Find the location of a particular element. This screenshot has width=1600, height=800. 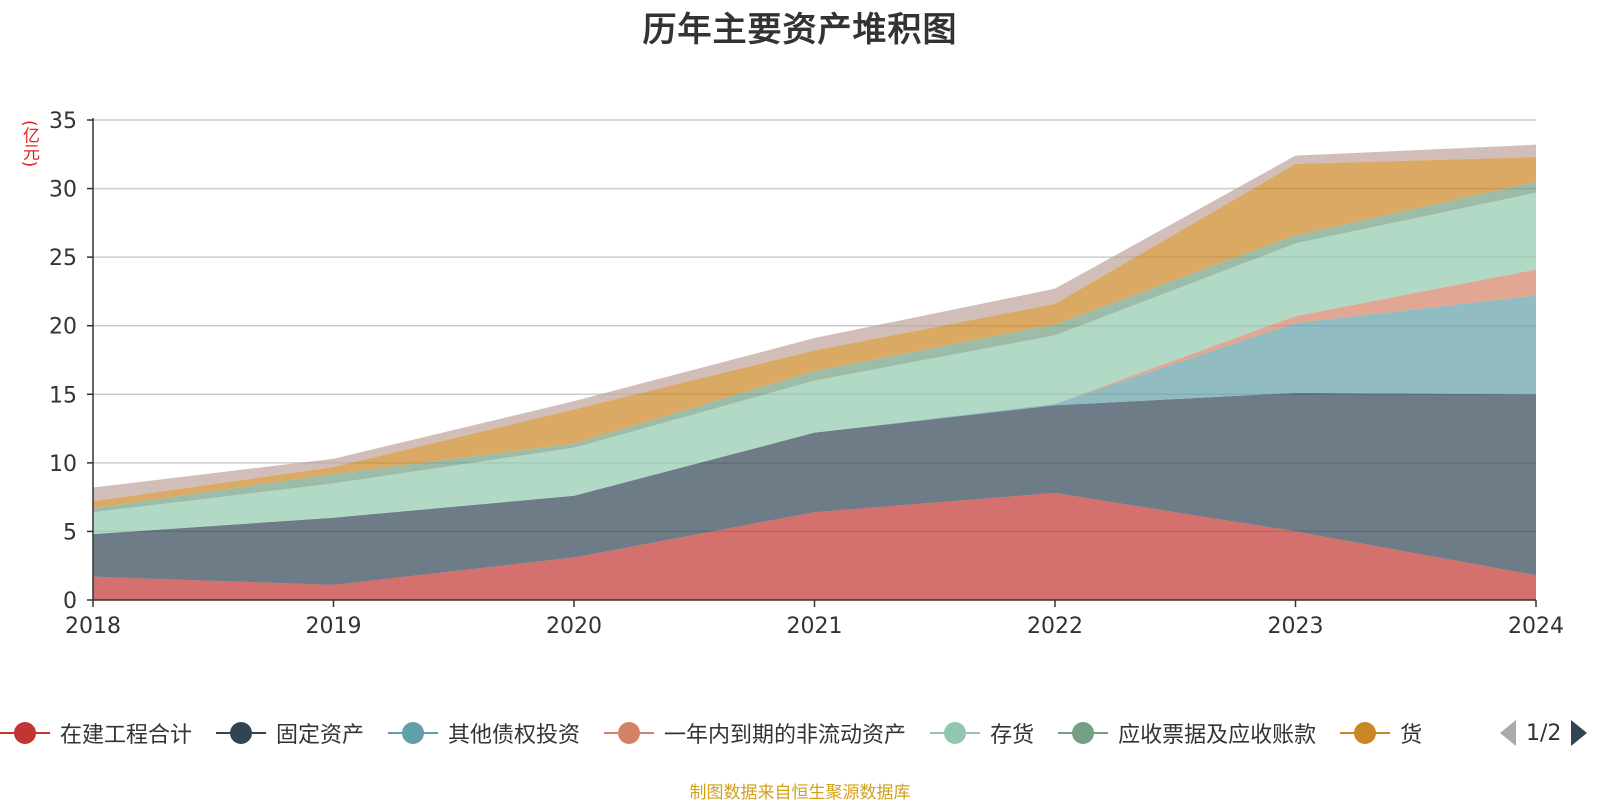

legend: 在建工程合计 固定资产 其他债权投资 一年内到期的非流动资产 存货 应收票据及应收账款 货 is located at coordinates (800, 733).